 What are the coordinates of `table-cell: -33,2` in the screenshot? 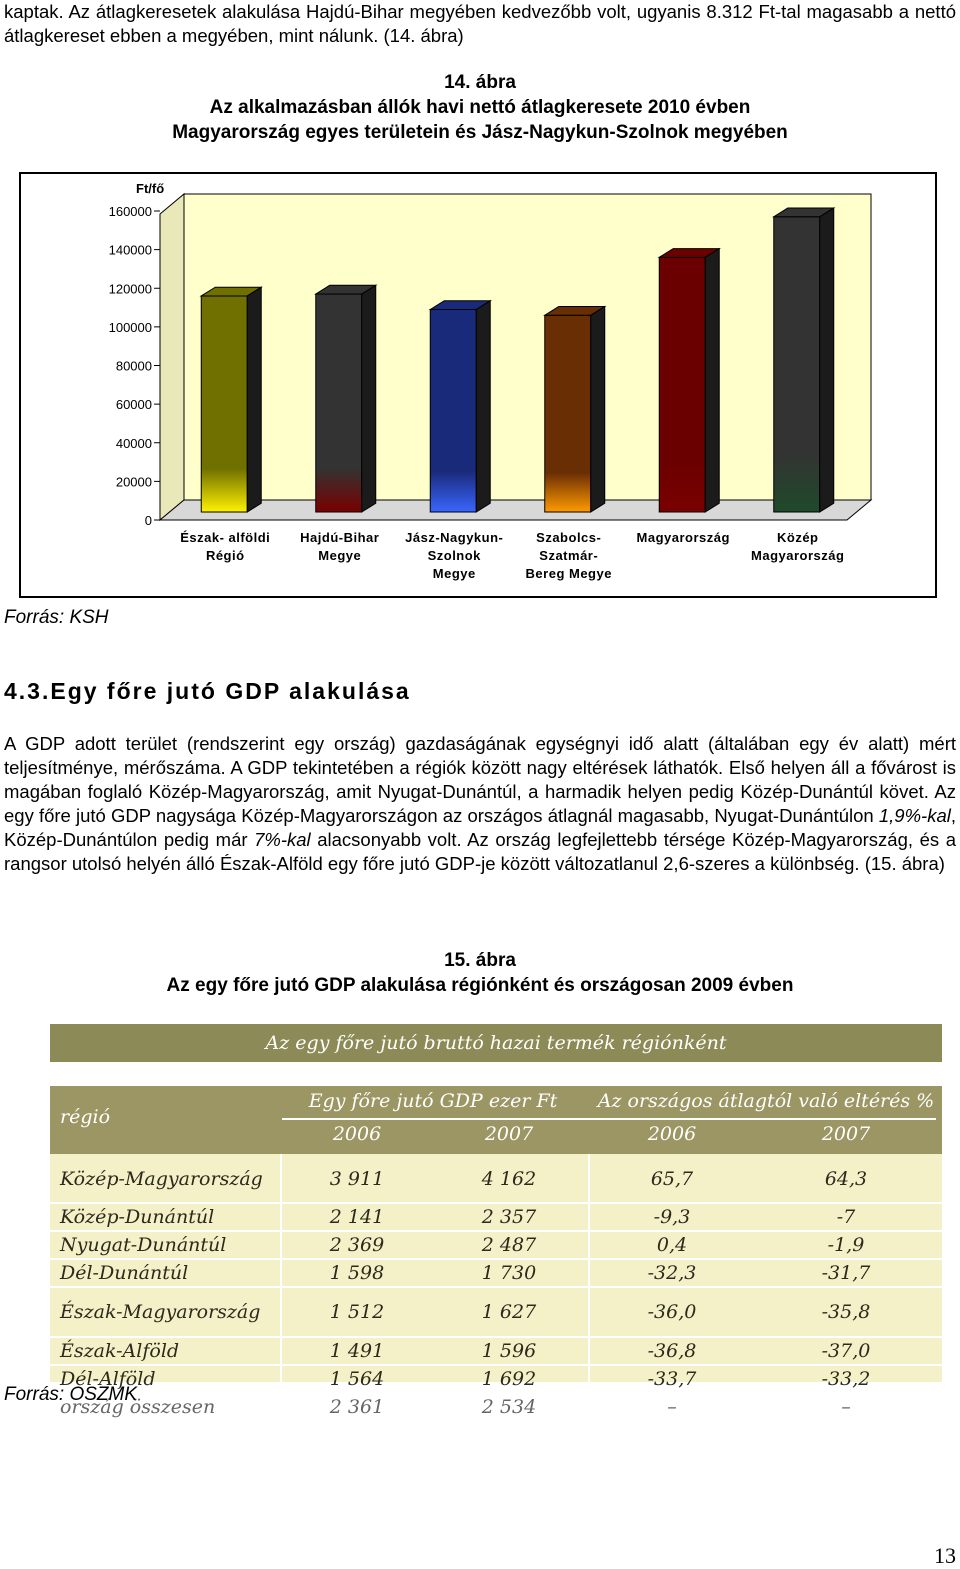 It's located at (846, 1379).